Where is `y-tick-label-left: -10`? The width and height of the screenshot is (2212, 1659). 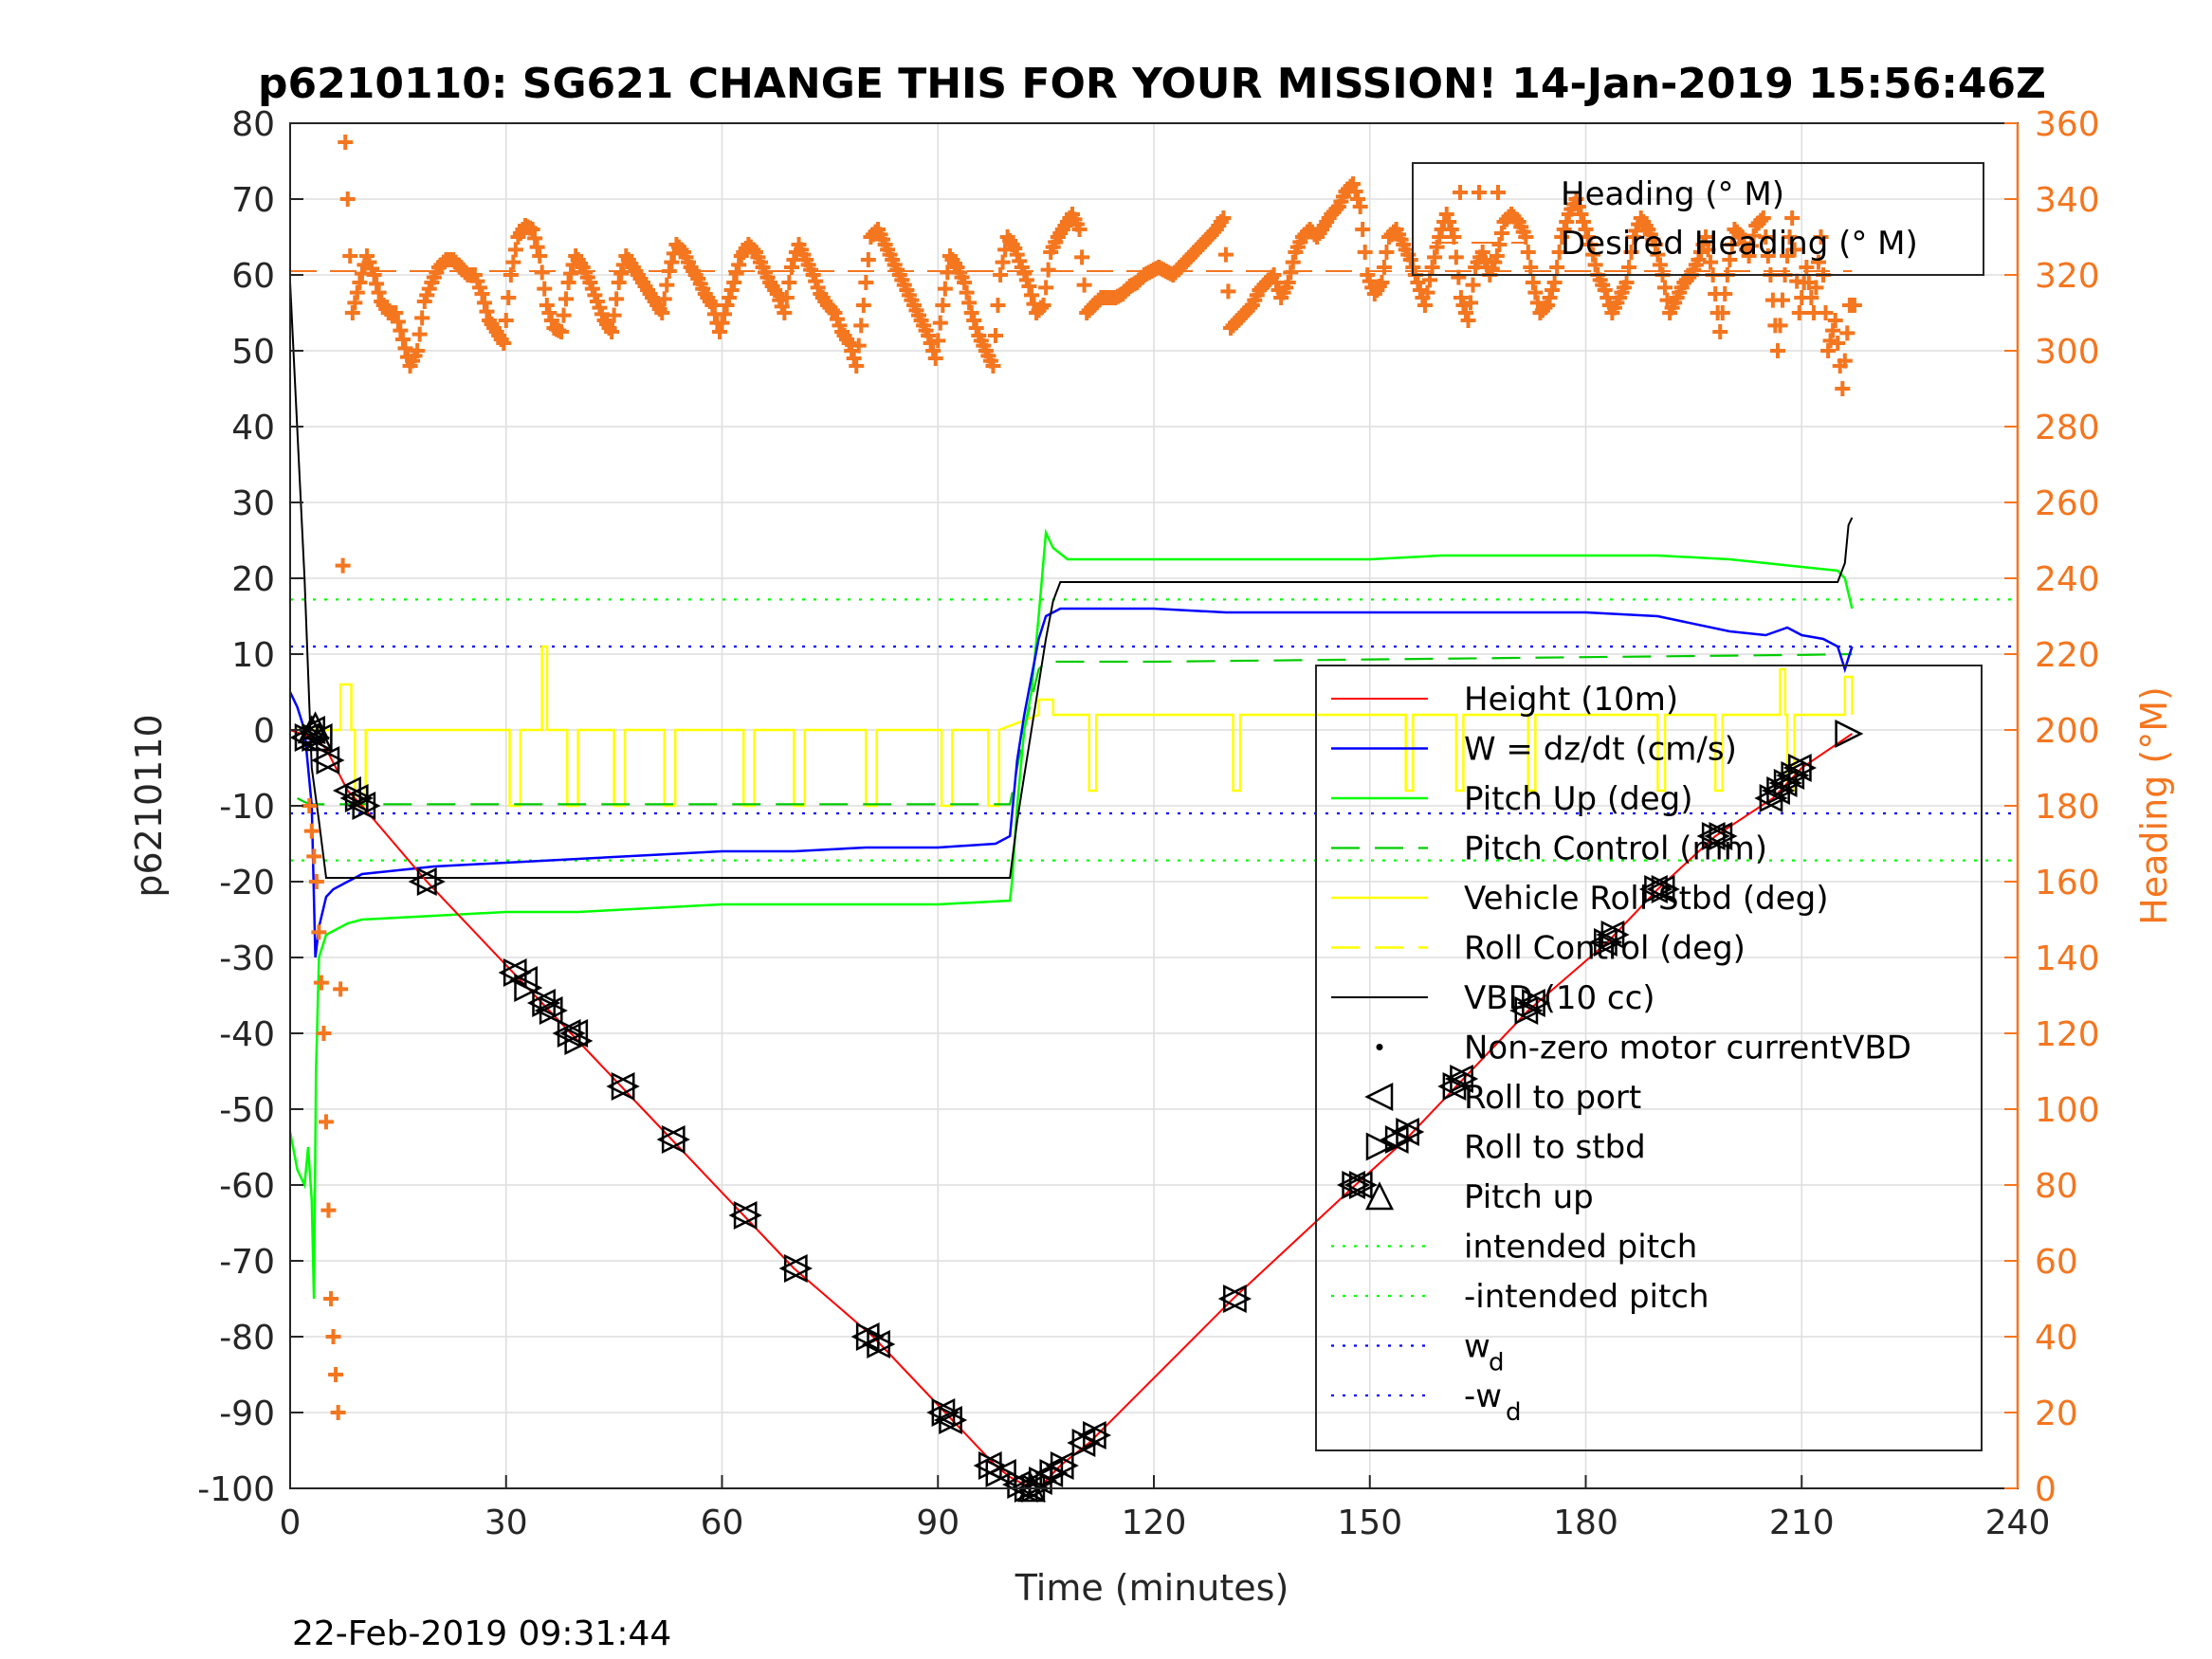 y-tick-label-left: -10 is located at coordinates (247, 807).